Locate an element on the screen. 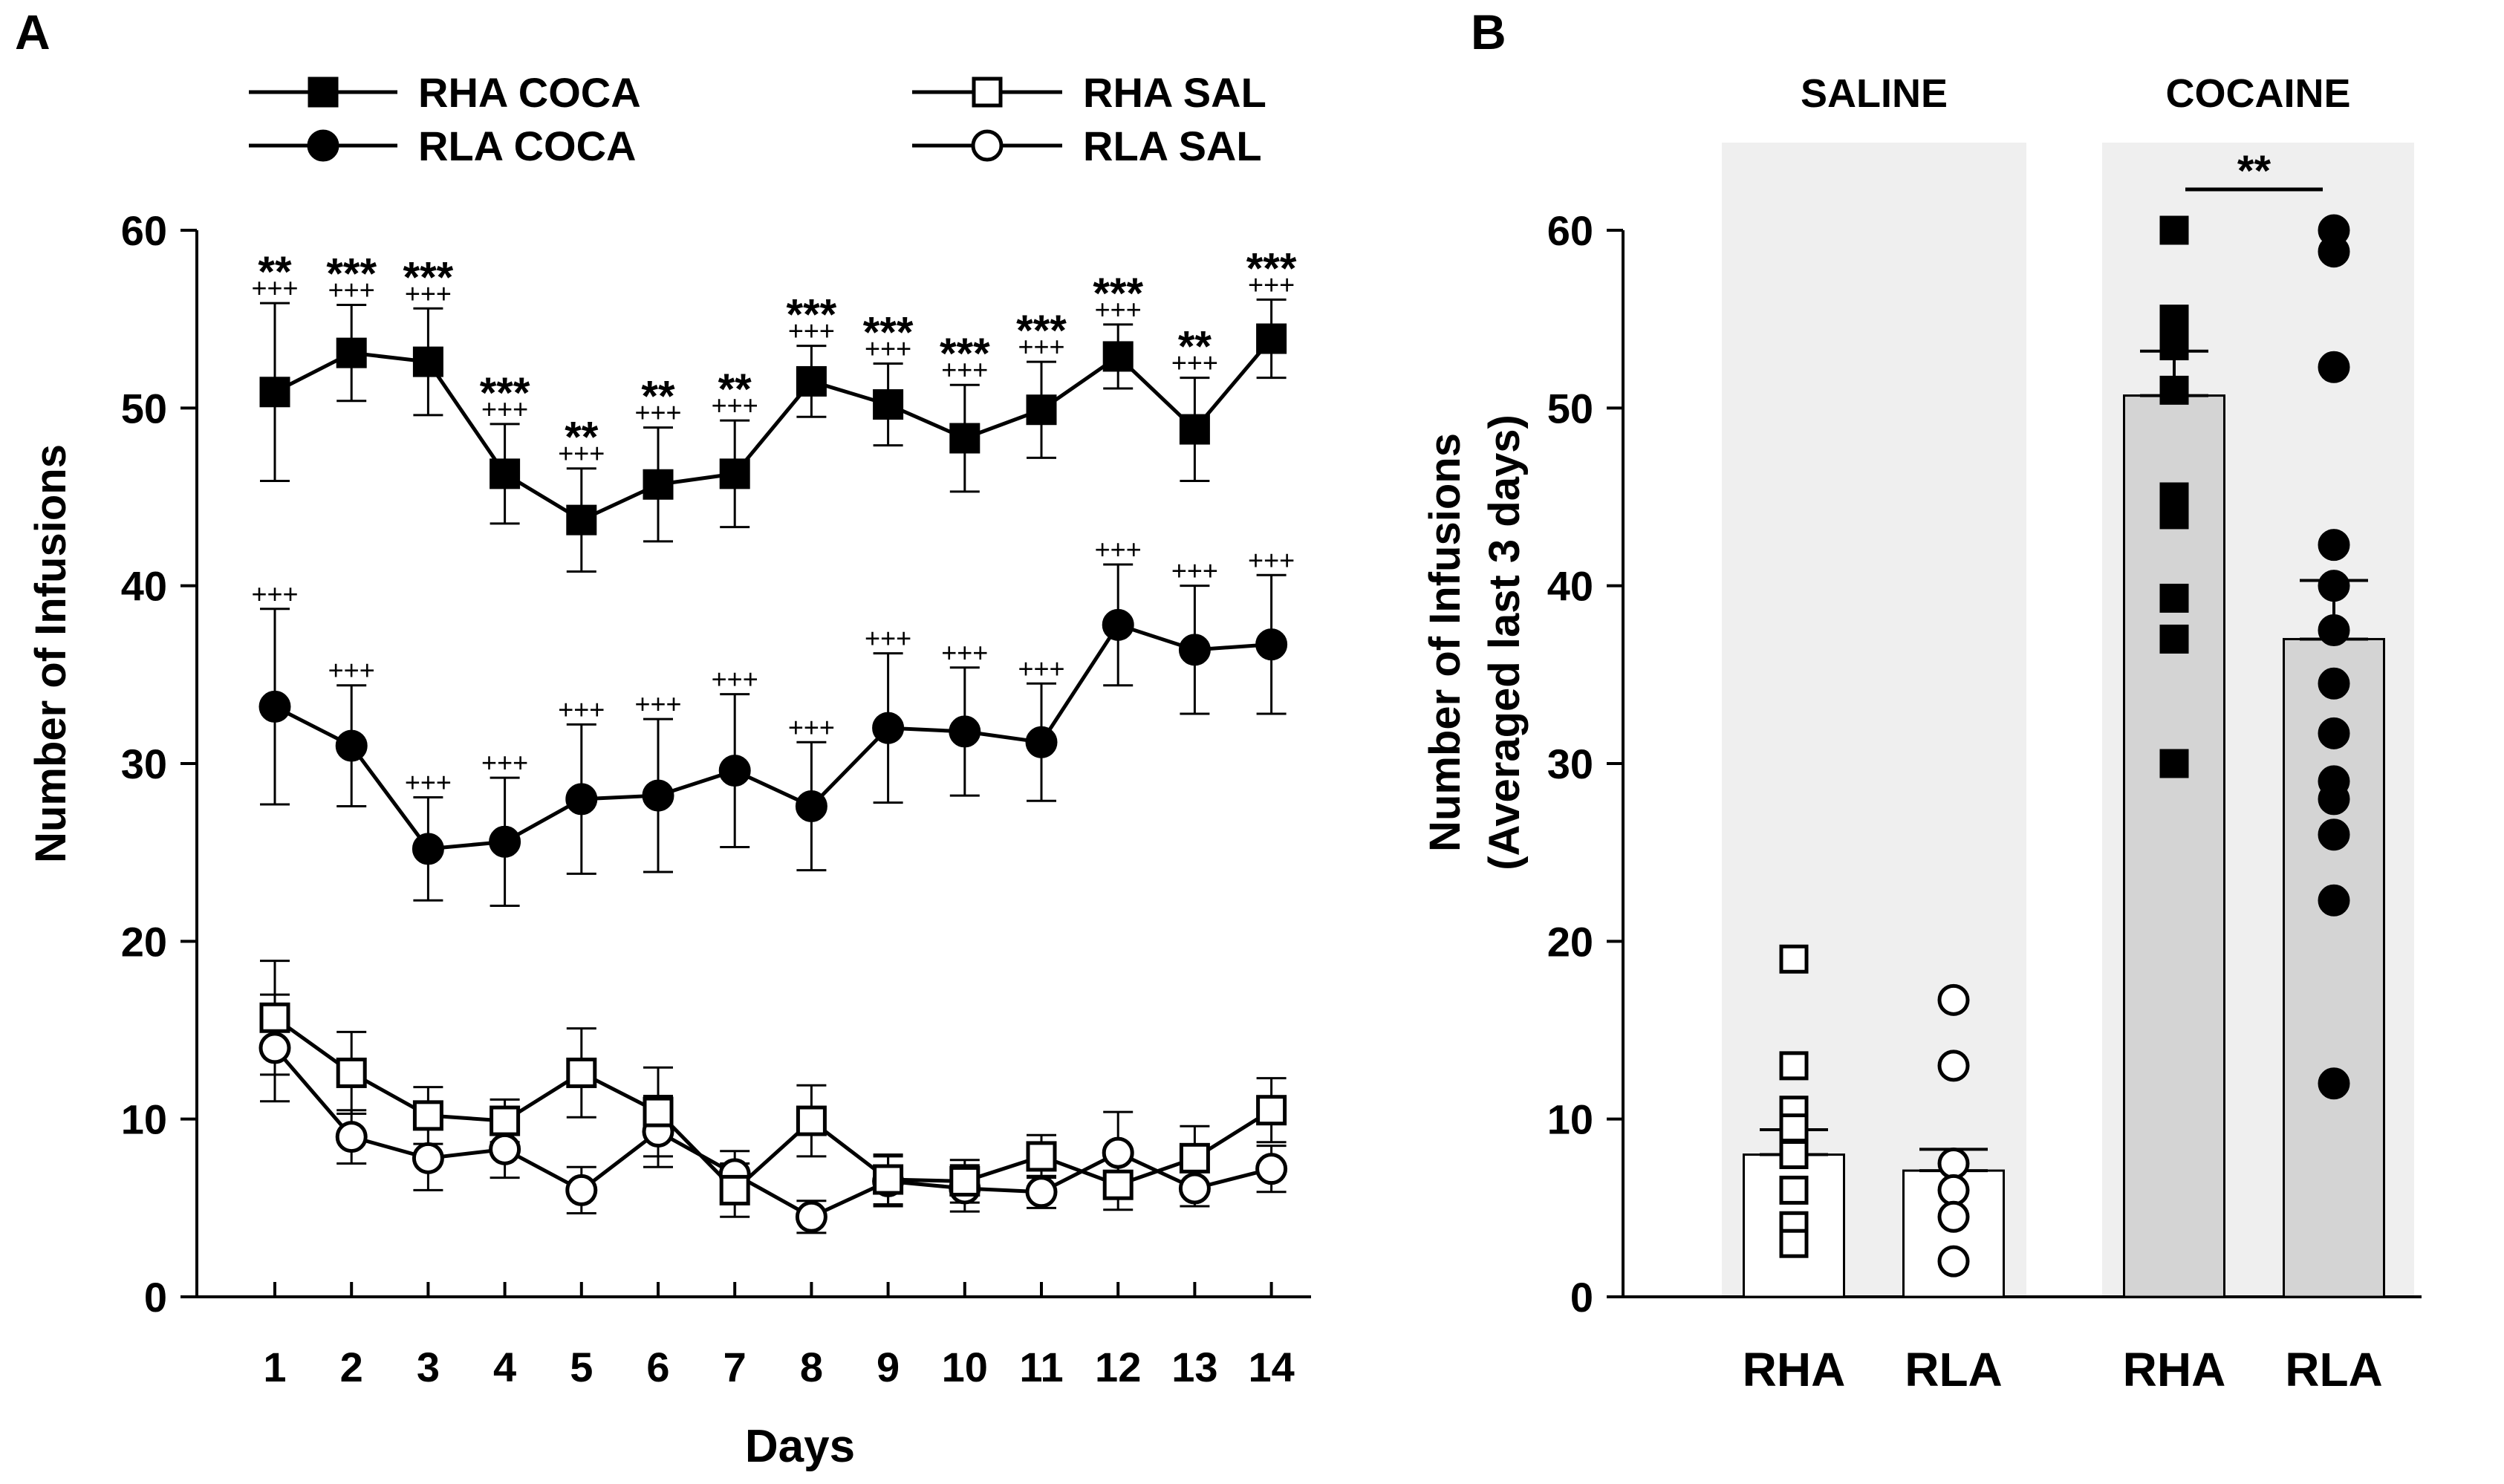 The height and width of the screenshot is (1484, 2504). y-tick-label: 40 is located at coordinates (144, 586).